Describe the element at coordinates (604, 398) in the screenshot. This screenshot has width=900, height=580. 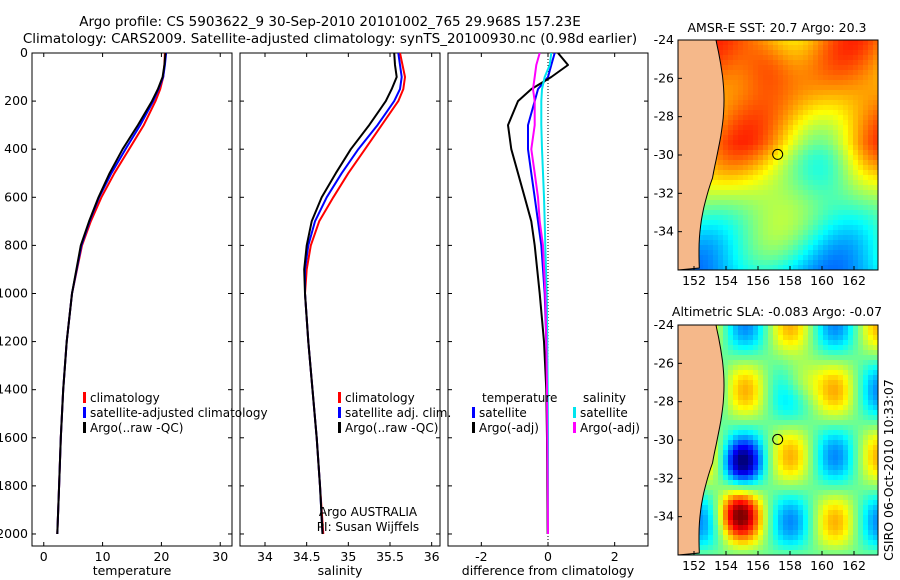
I see `diff-legend-salinity-header: salinity` at that location.